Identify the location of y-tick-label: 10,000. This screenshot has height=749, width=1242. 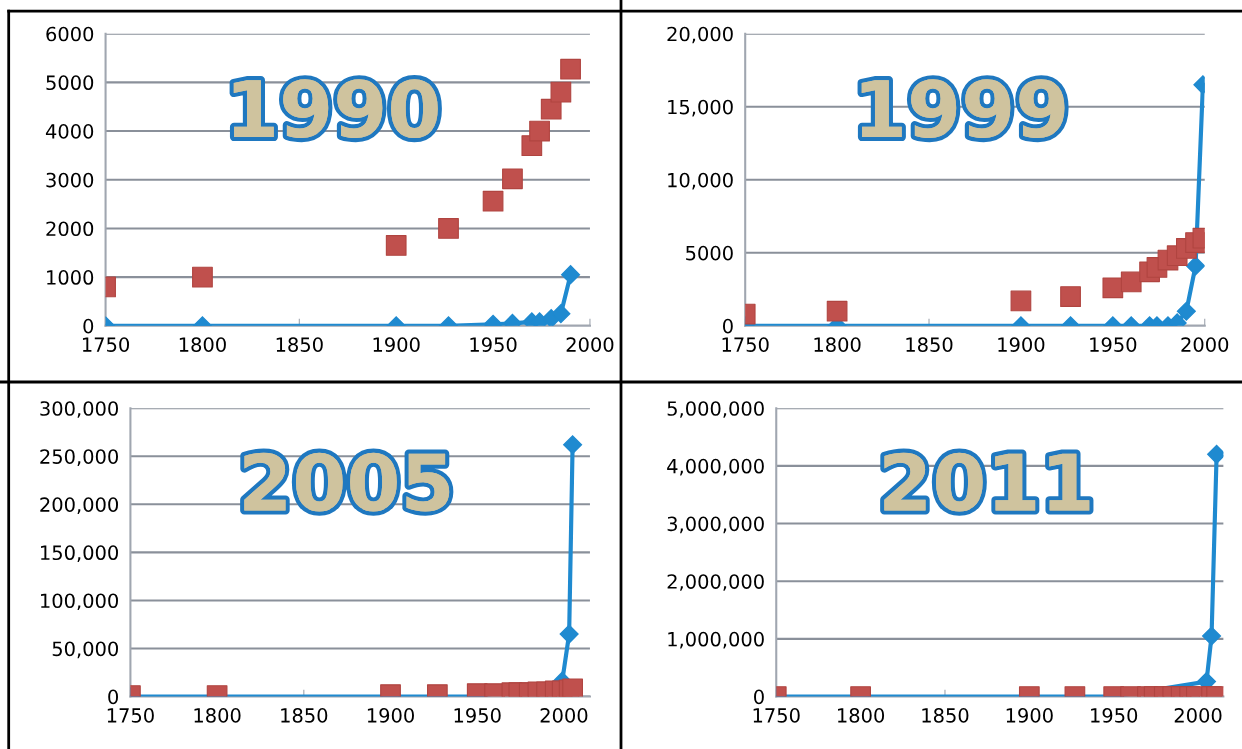
(700, 181).